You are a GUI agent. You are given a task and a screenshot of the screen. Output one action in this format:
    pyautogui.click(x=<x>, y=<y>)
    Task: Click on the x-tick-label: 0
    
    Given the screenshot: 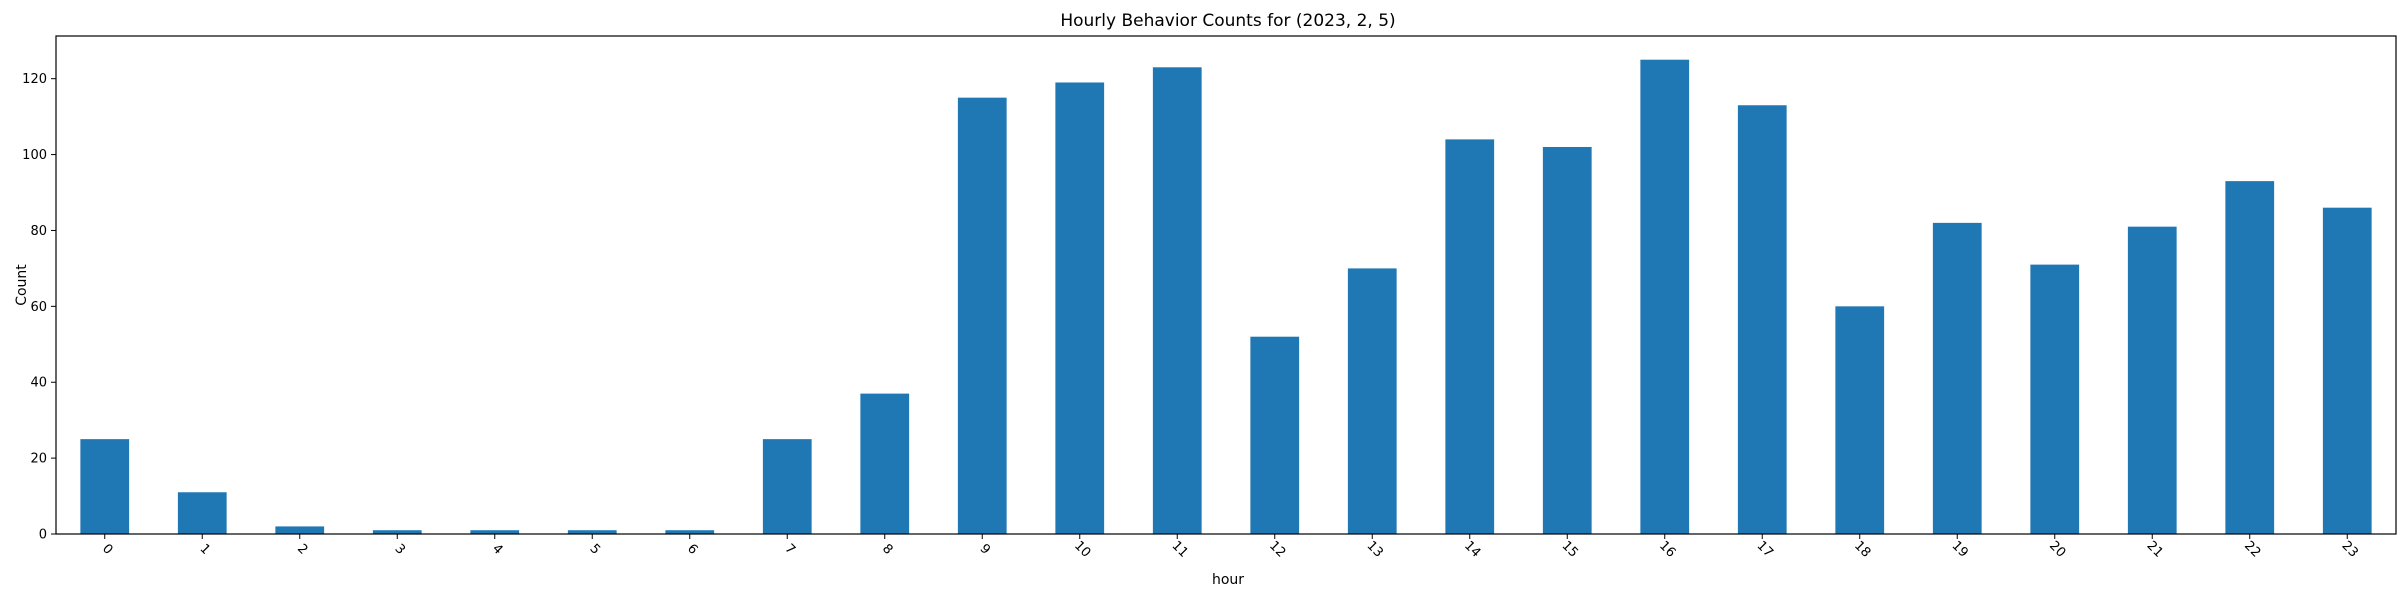 What is the action you would take?
    pyautogui.click(x=107, y=549)
    